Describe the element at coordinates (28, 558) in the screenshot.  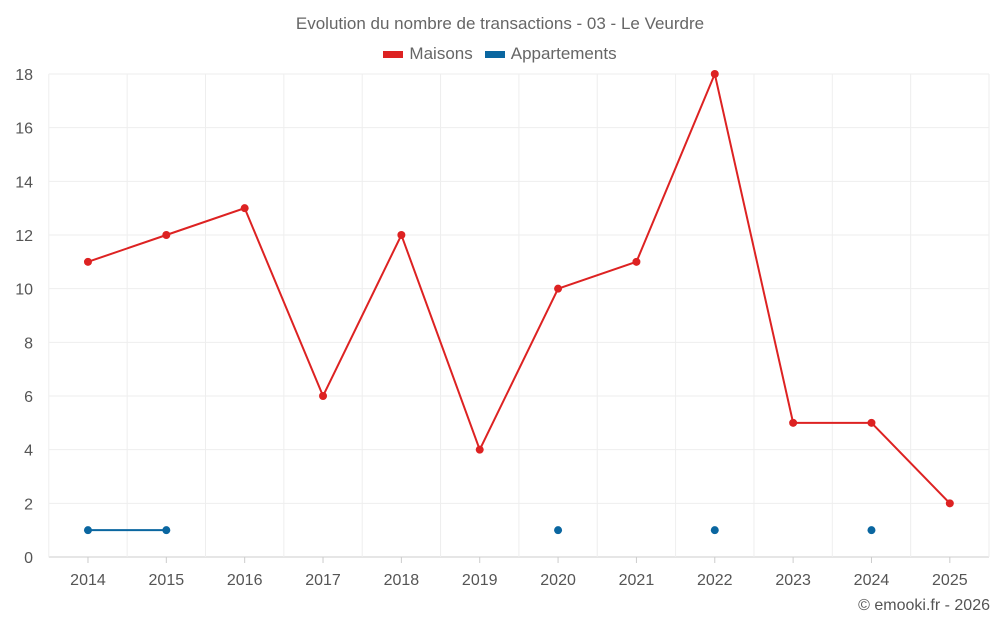
I see `y-tick-label: 0` at that location.